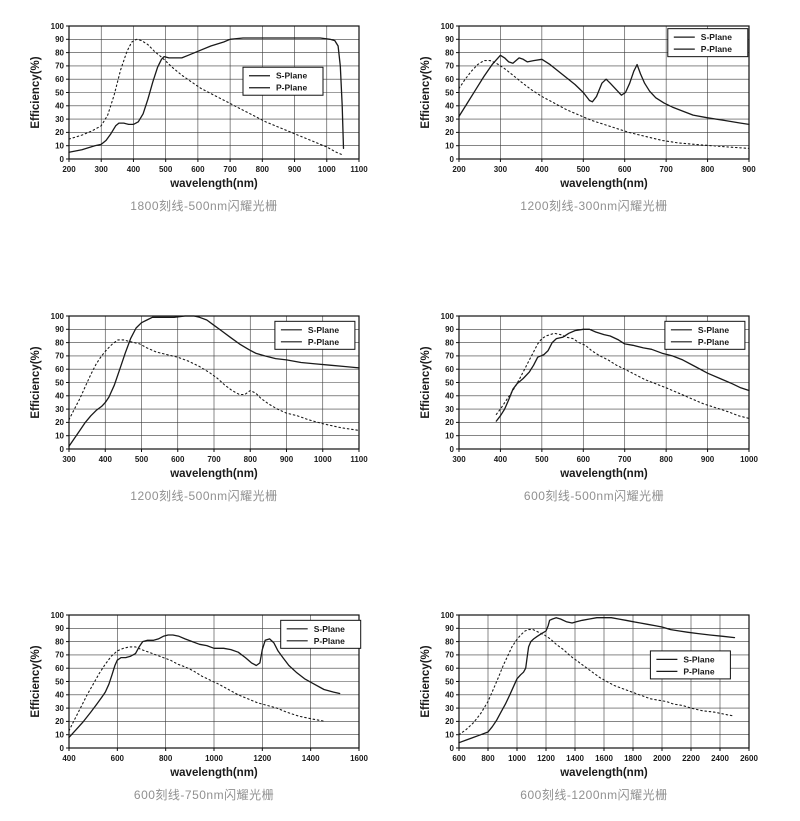 The height and width of the screenshot is (821, 800). Describe the element at coordinates (204, 206) in the screenshot. I see `chart-1800-500-caption: 1800刻线-500nm闪耀光栅` at that location.